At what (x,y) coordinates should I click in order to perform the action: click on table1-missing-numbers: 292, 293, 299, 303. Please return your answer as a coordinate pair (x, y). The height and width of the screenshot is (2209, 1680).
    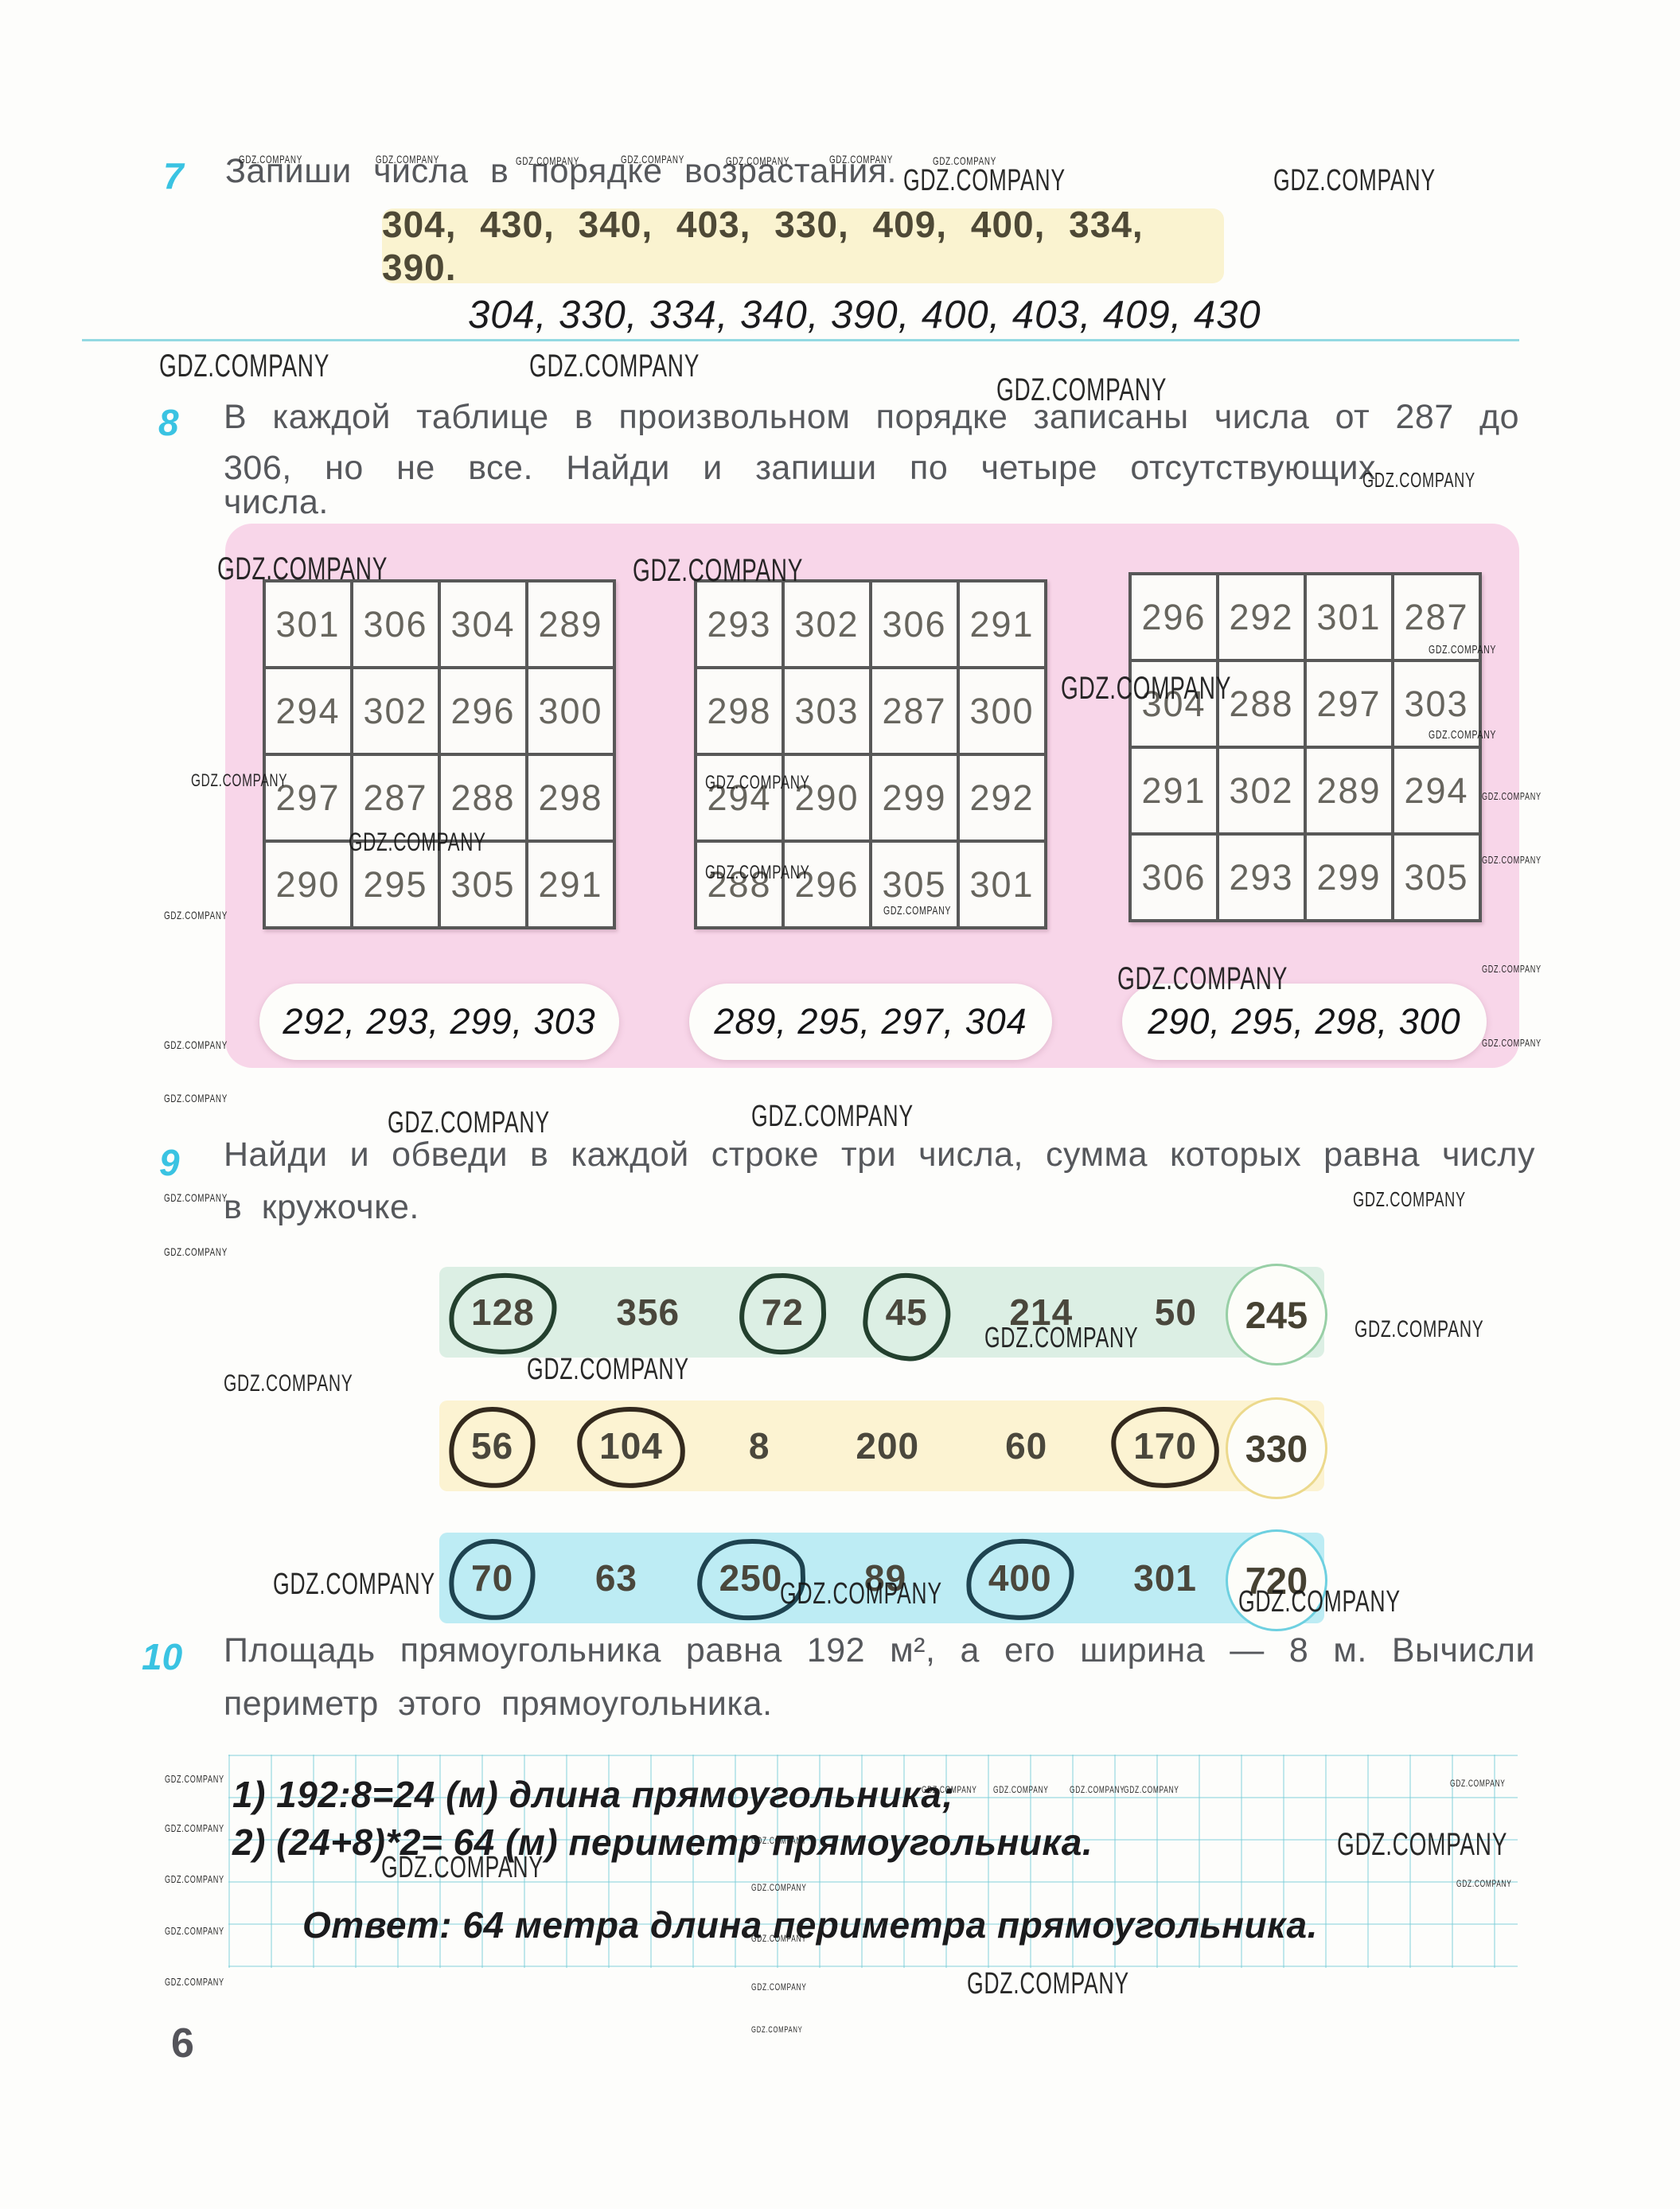
    Looking at the image, I should click on (439, 1021).